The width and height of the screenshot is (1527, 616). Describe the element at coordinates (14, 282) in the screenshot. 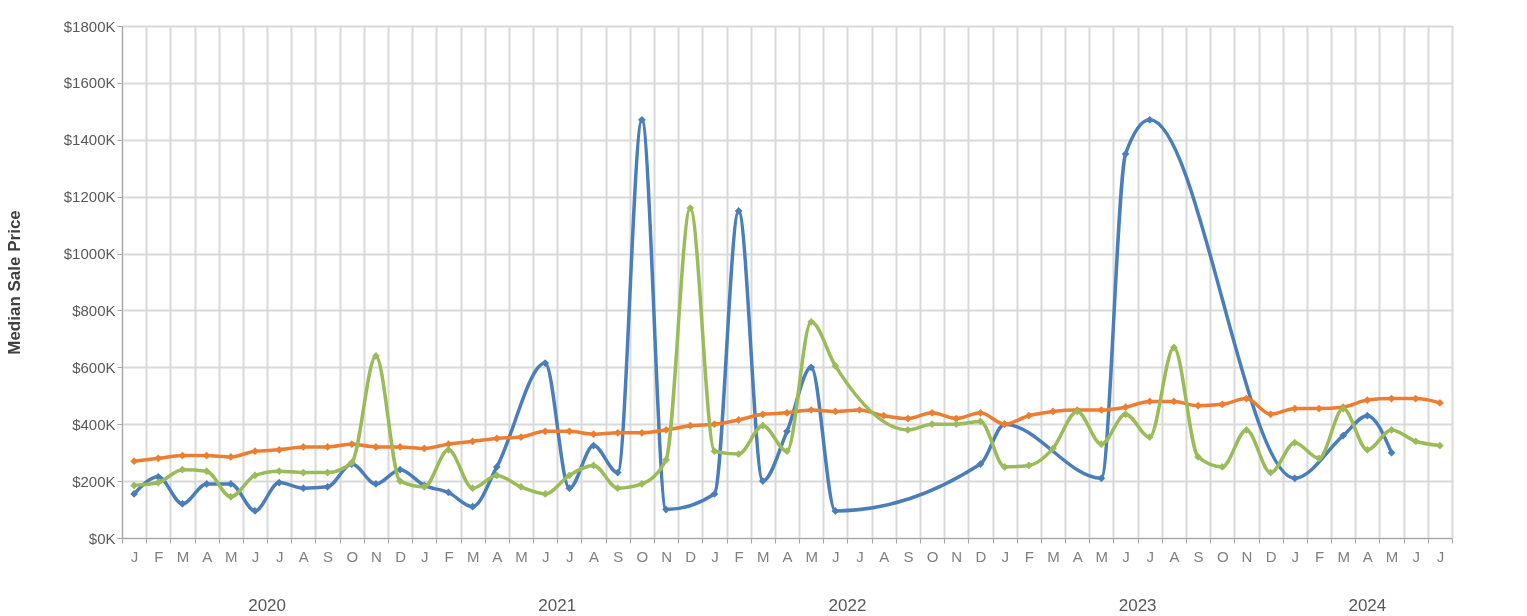

I see `y-axis-title: Median Sale Price` at that location.